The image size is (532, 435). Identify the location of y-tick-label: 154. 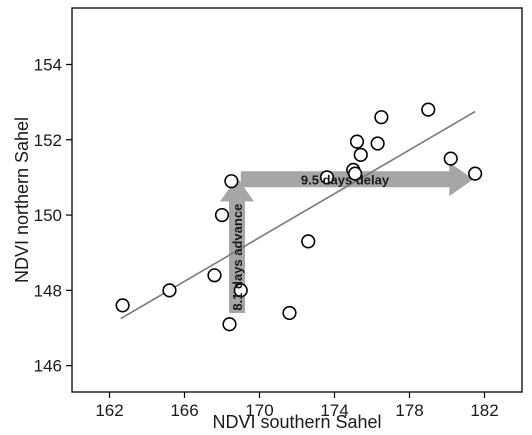
(48, 64).